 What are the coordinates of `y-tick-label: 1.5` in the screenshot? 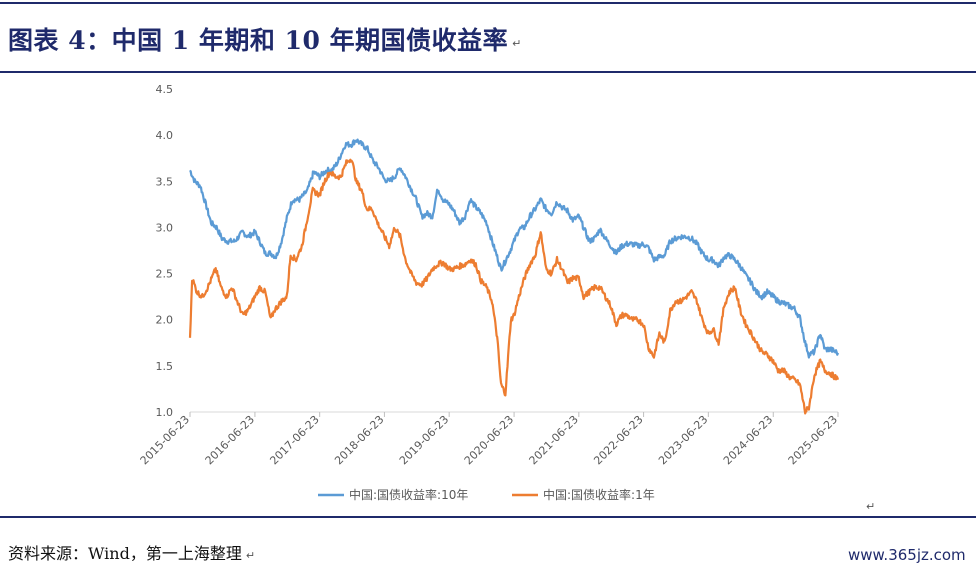 It's located at (165, 366).